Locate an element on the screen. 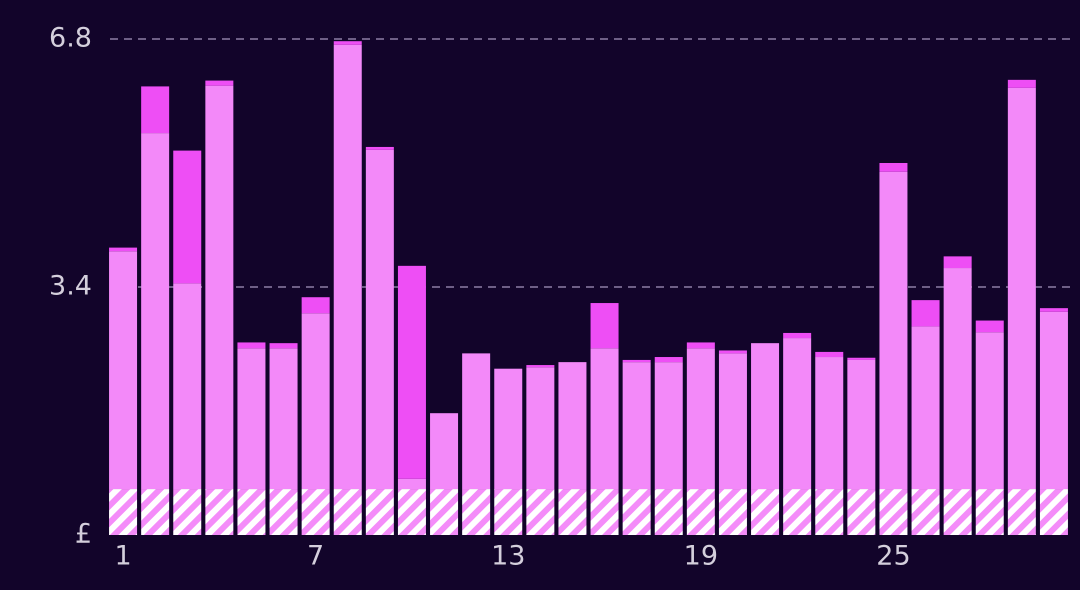 The height and width of the screenshot is (590, 1080). x-tick-label: 1 is located at coordinates (122, 556).